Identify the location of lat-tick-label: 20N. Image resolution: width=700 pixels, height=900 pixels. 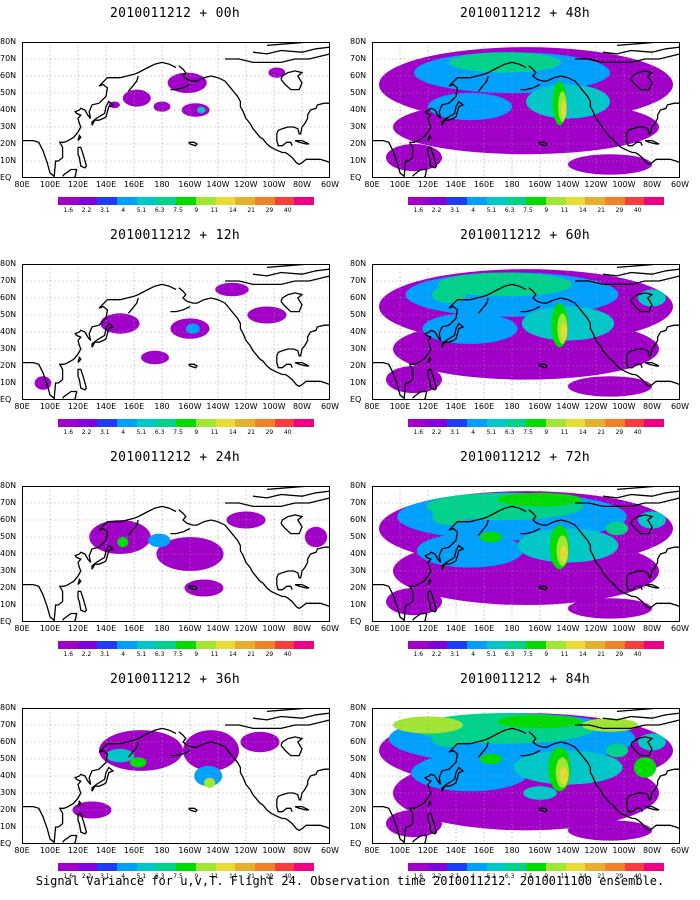
(358, 809).